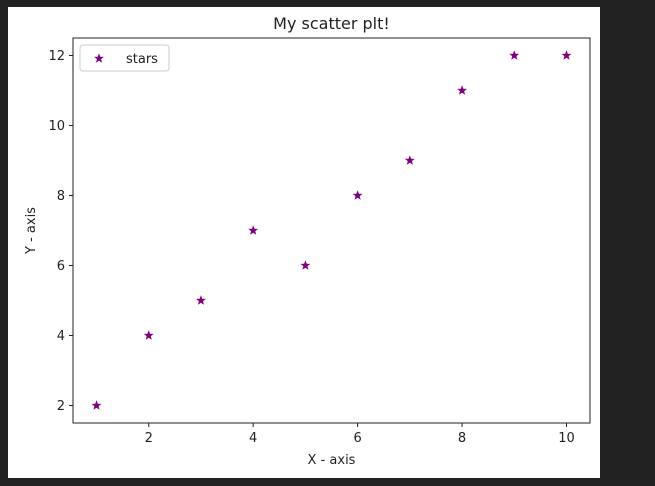  I want to click on y-axis-label: Y - axis, so click(31, 231).